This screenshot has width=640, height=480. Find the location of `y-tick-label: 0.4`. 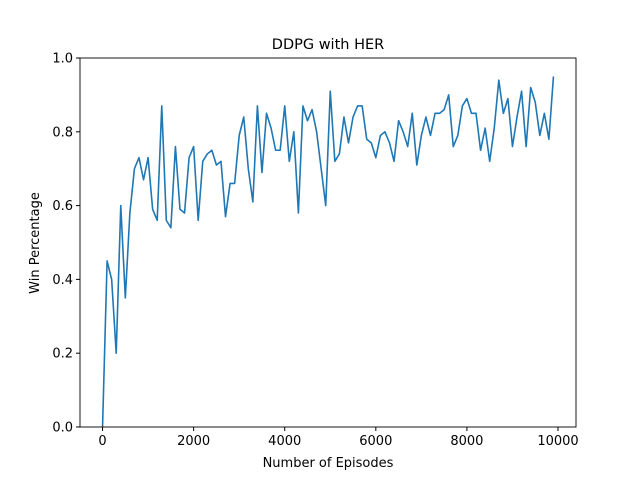

y-tick-label: 0.4 is located at coordinates (62, 280).